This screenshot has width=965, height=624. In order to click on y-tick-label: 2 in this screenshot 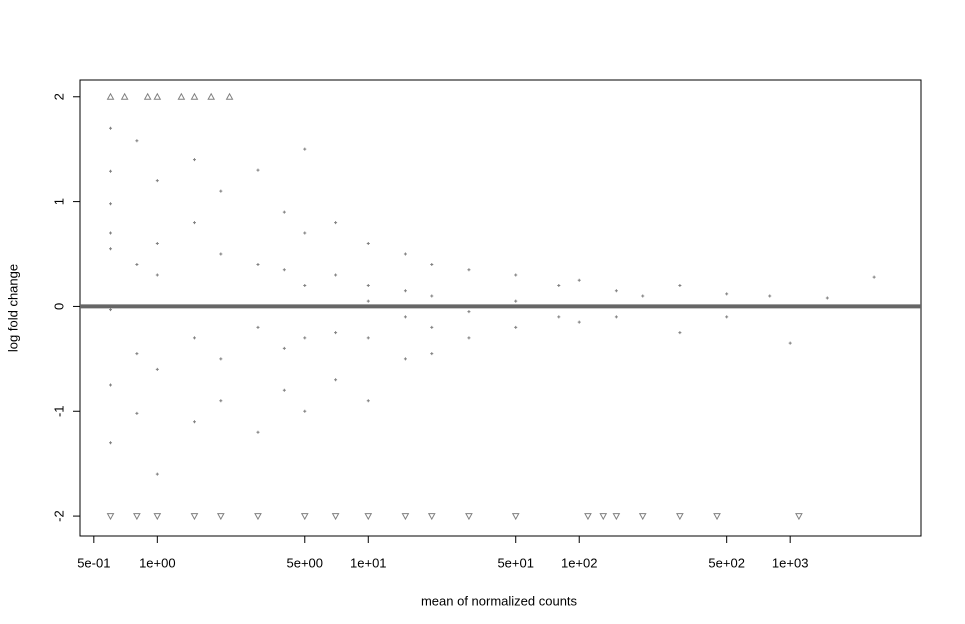, I will do `click(58, 96)`.